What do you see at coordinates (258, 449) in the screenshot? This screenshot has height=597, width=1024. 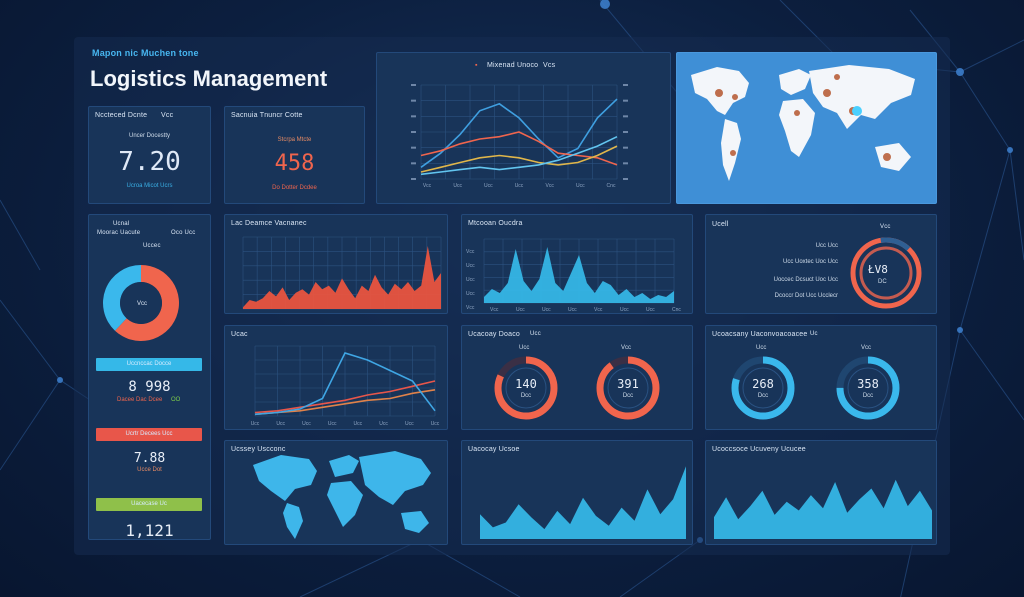 I see `panel-title: Ucssey Uscconc` at bounding box center [258, 449].